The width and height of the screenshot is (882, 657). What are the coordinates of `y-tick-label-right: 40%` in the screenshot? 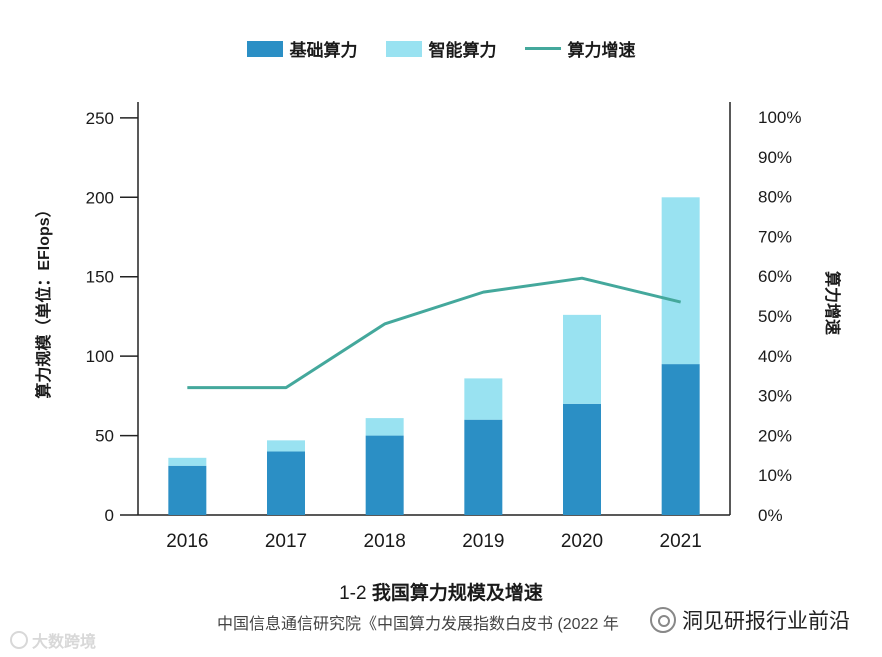 It's located at (775, 356).